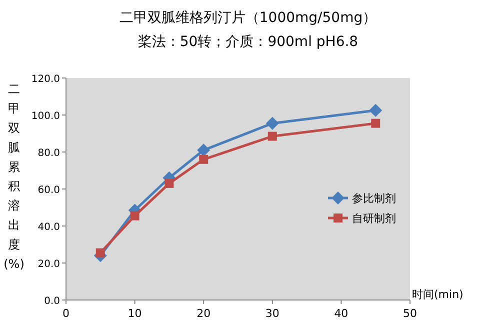 The image size is (496, 333). I want to click on legend-label: 参比制剂, so click(374, 198).